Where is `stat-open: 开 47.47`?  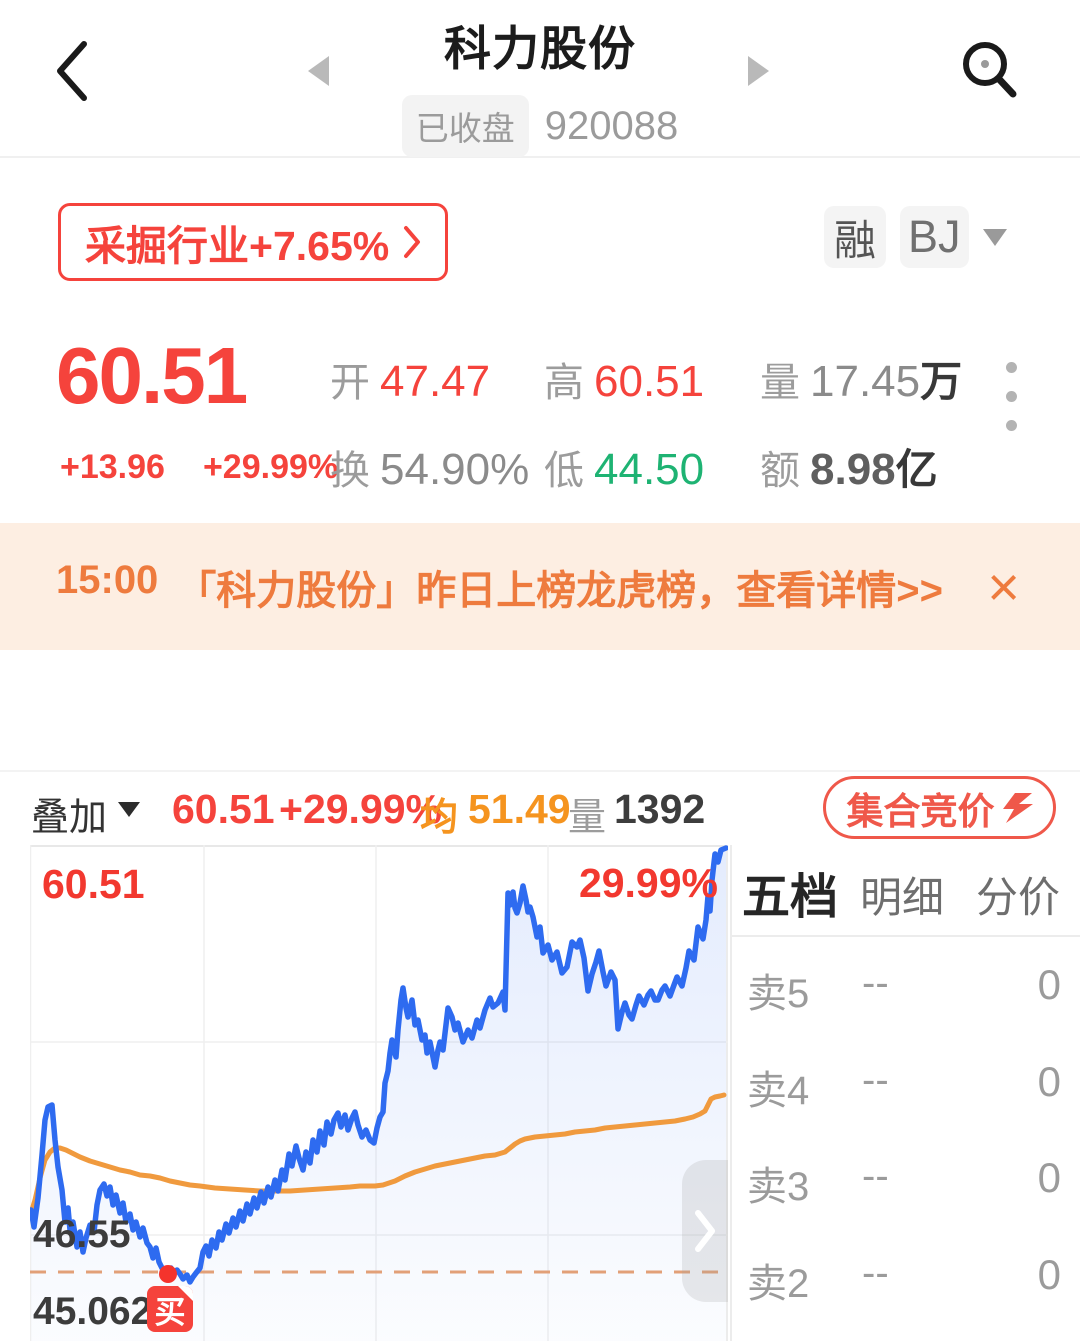 stat-open: 开 47.47 is located at coordinates (410, 381).